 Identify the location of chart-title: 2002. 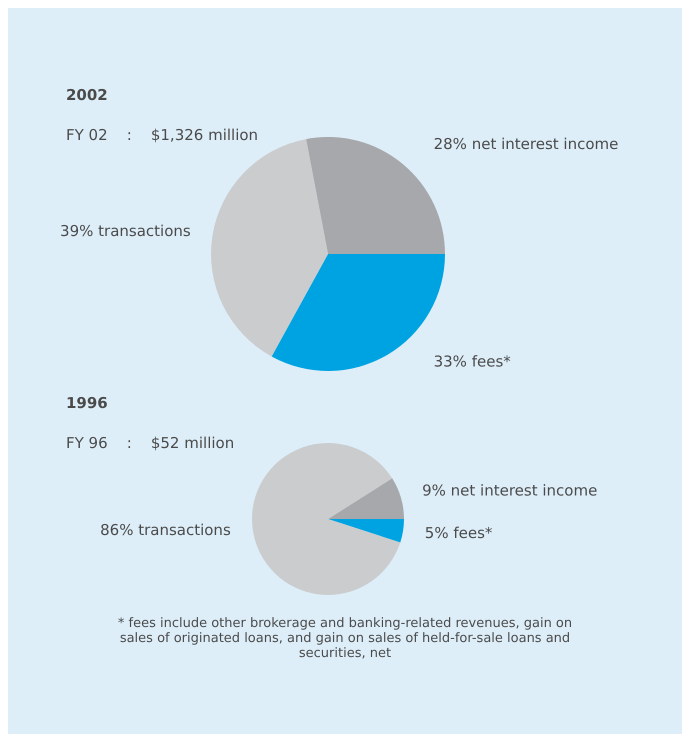
(87, 95).